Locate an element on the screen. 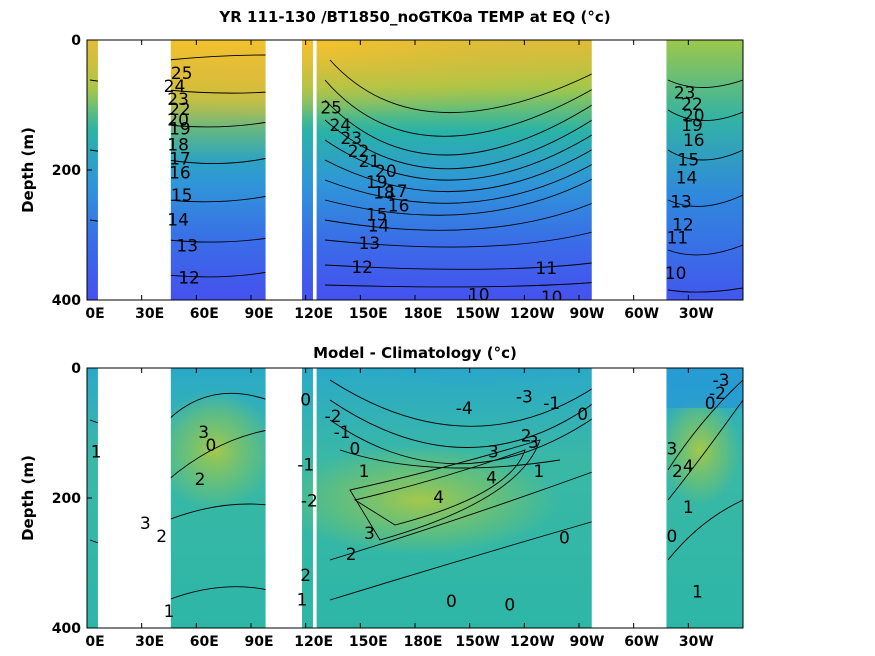  top-contour-label: 22 is located at coordinates (359, 152).